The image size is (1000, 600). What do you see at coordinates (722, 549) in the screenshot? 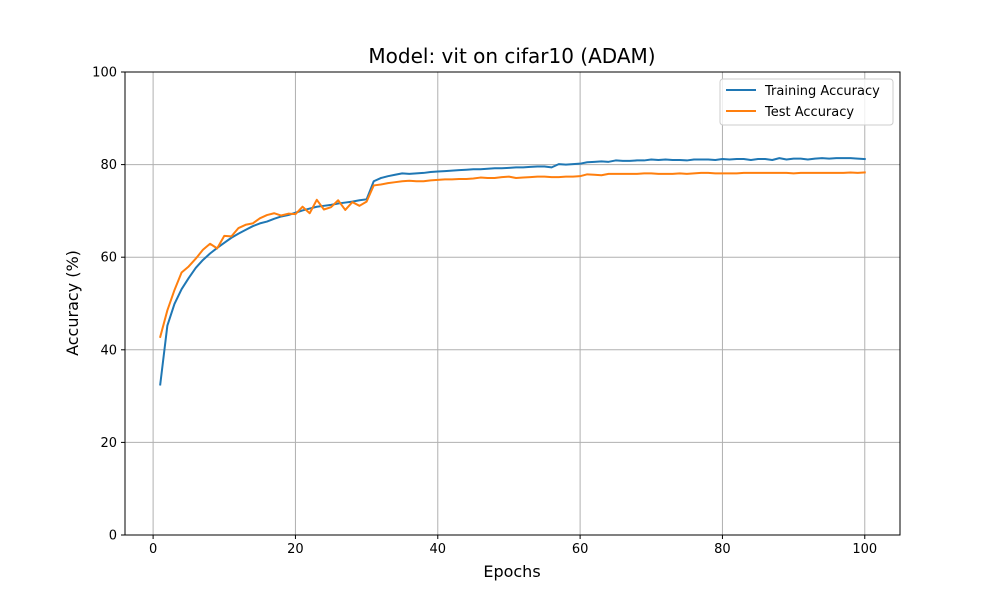
I see `x-tick-label: 80` at bounding box center [722, 549].